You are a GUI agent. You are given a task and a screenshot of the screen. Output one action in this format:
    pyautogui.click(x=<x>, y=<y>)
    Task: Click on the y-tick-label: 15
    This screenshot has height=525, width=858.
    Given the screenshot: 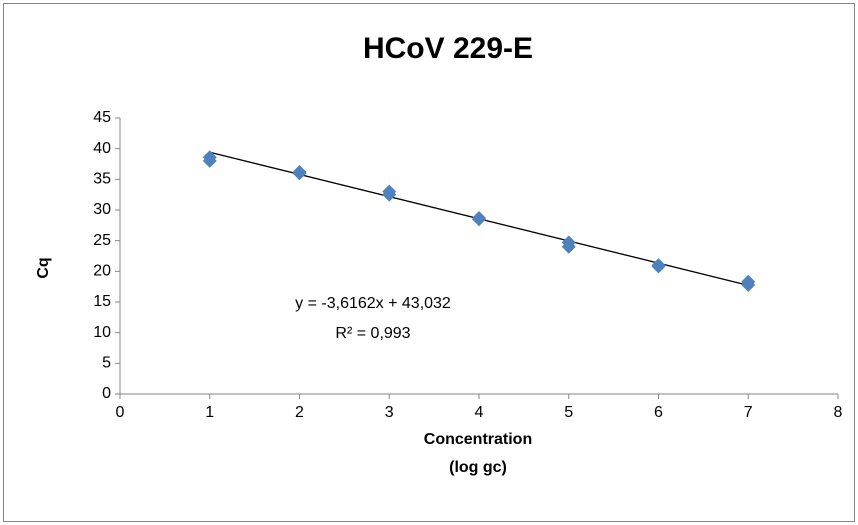 What is the action you would take?
    pyautogui.click(x=102, y=301)
    